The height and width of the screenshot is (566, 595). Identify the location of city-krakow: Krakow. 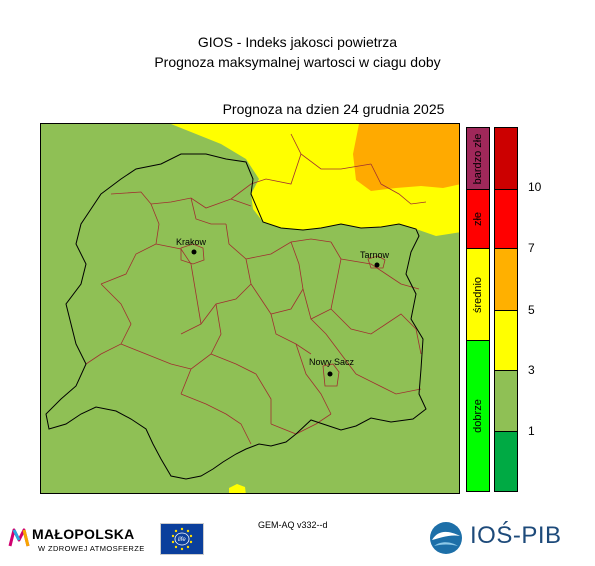
(191, 246).